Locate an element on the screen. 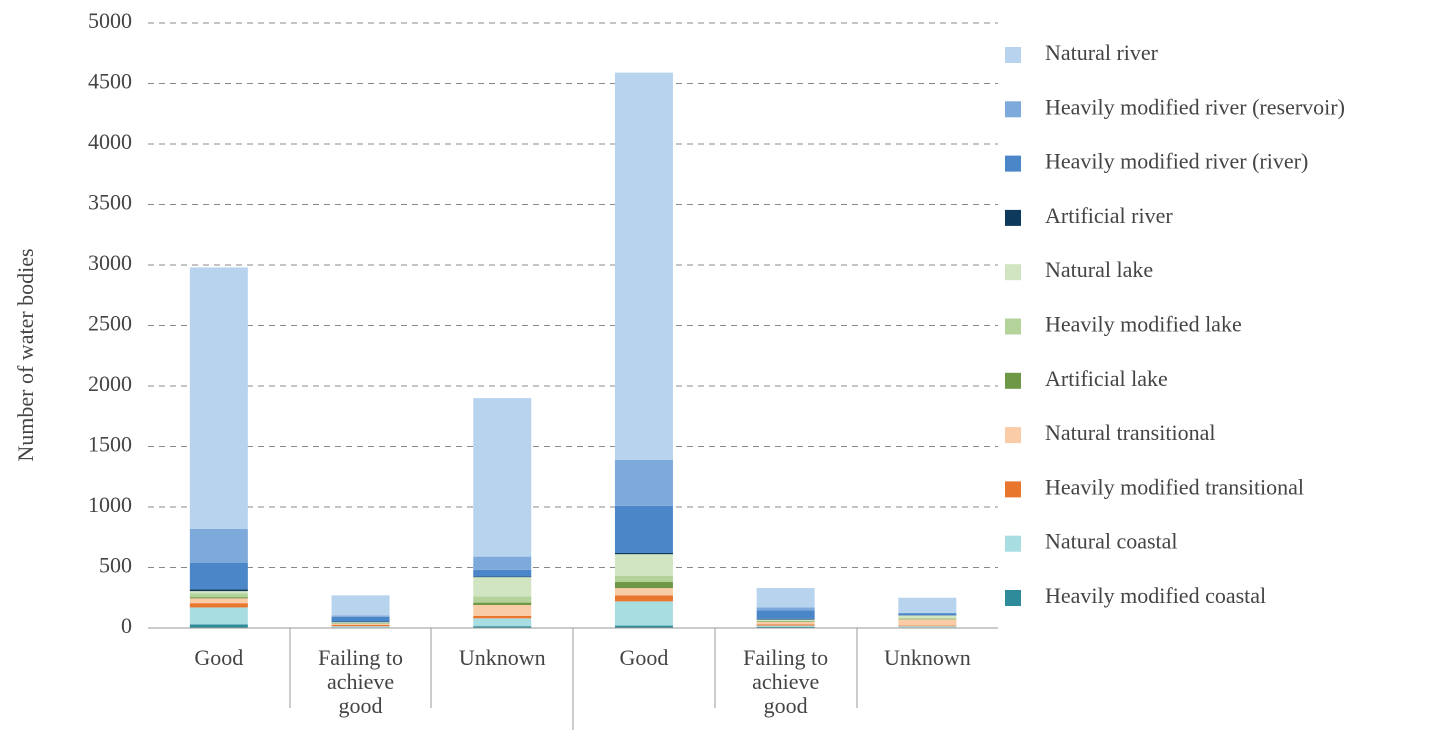  legend-label: Heavily modified river (river) is located at coordinates (1176, 161).